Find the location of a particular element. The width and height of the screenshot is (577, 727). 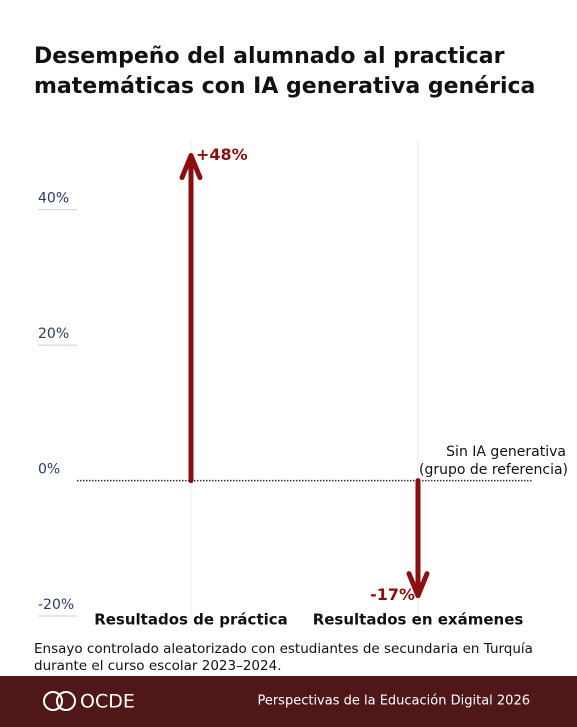

x-tick-label: Resultados en exámenes is located at coordinates (418, 620).